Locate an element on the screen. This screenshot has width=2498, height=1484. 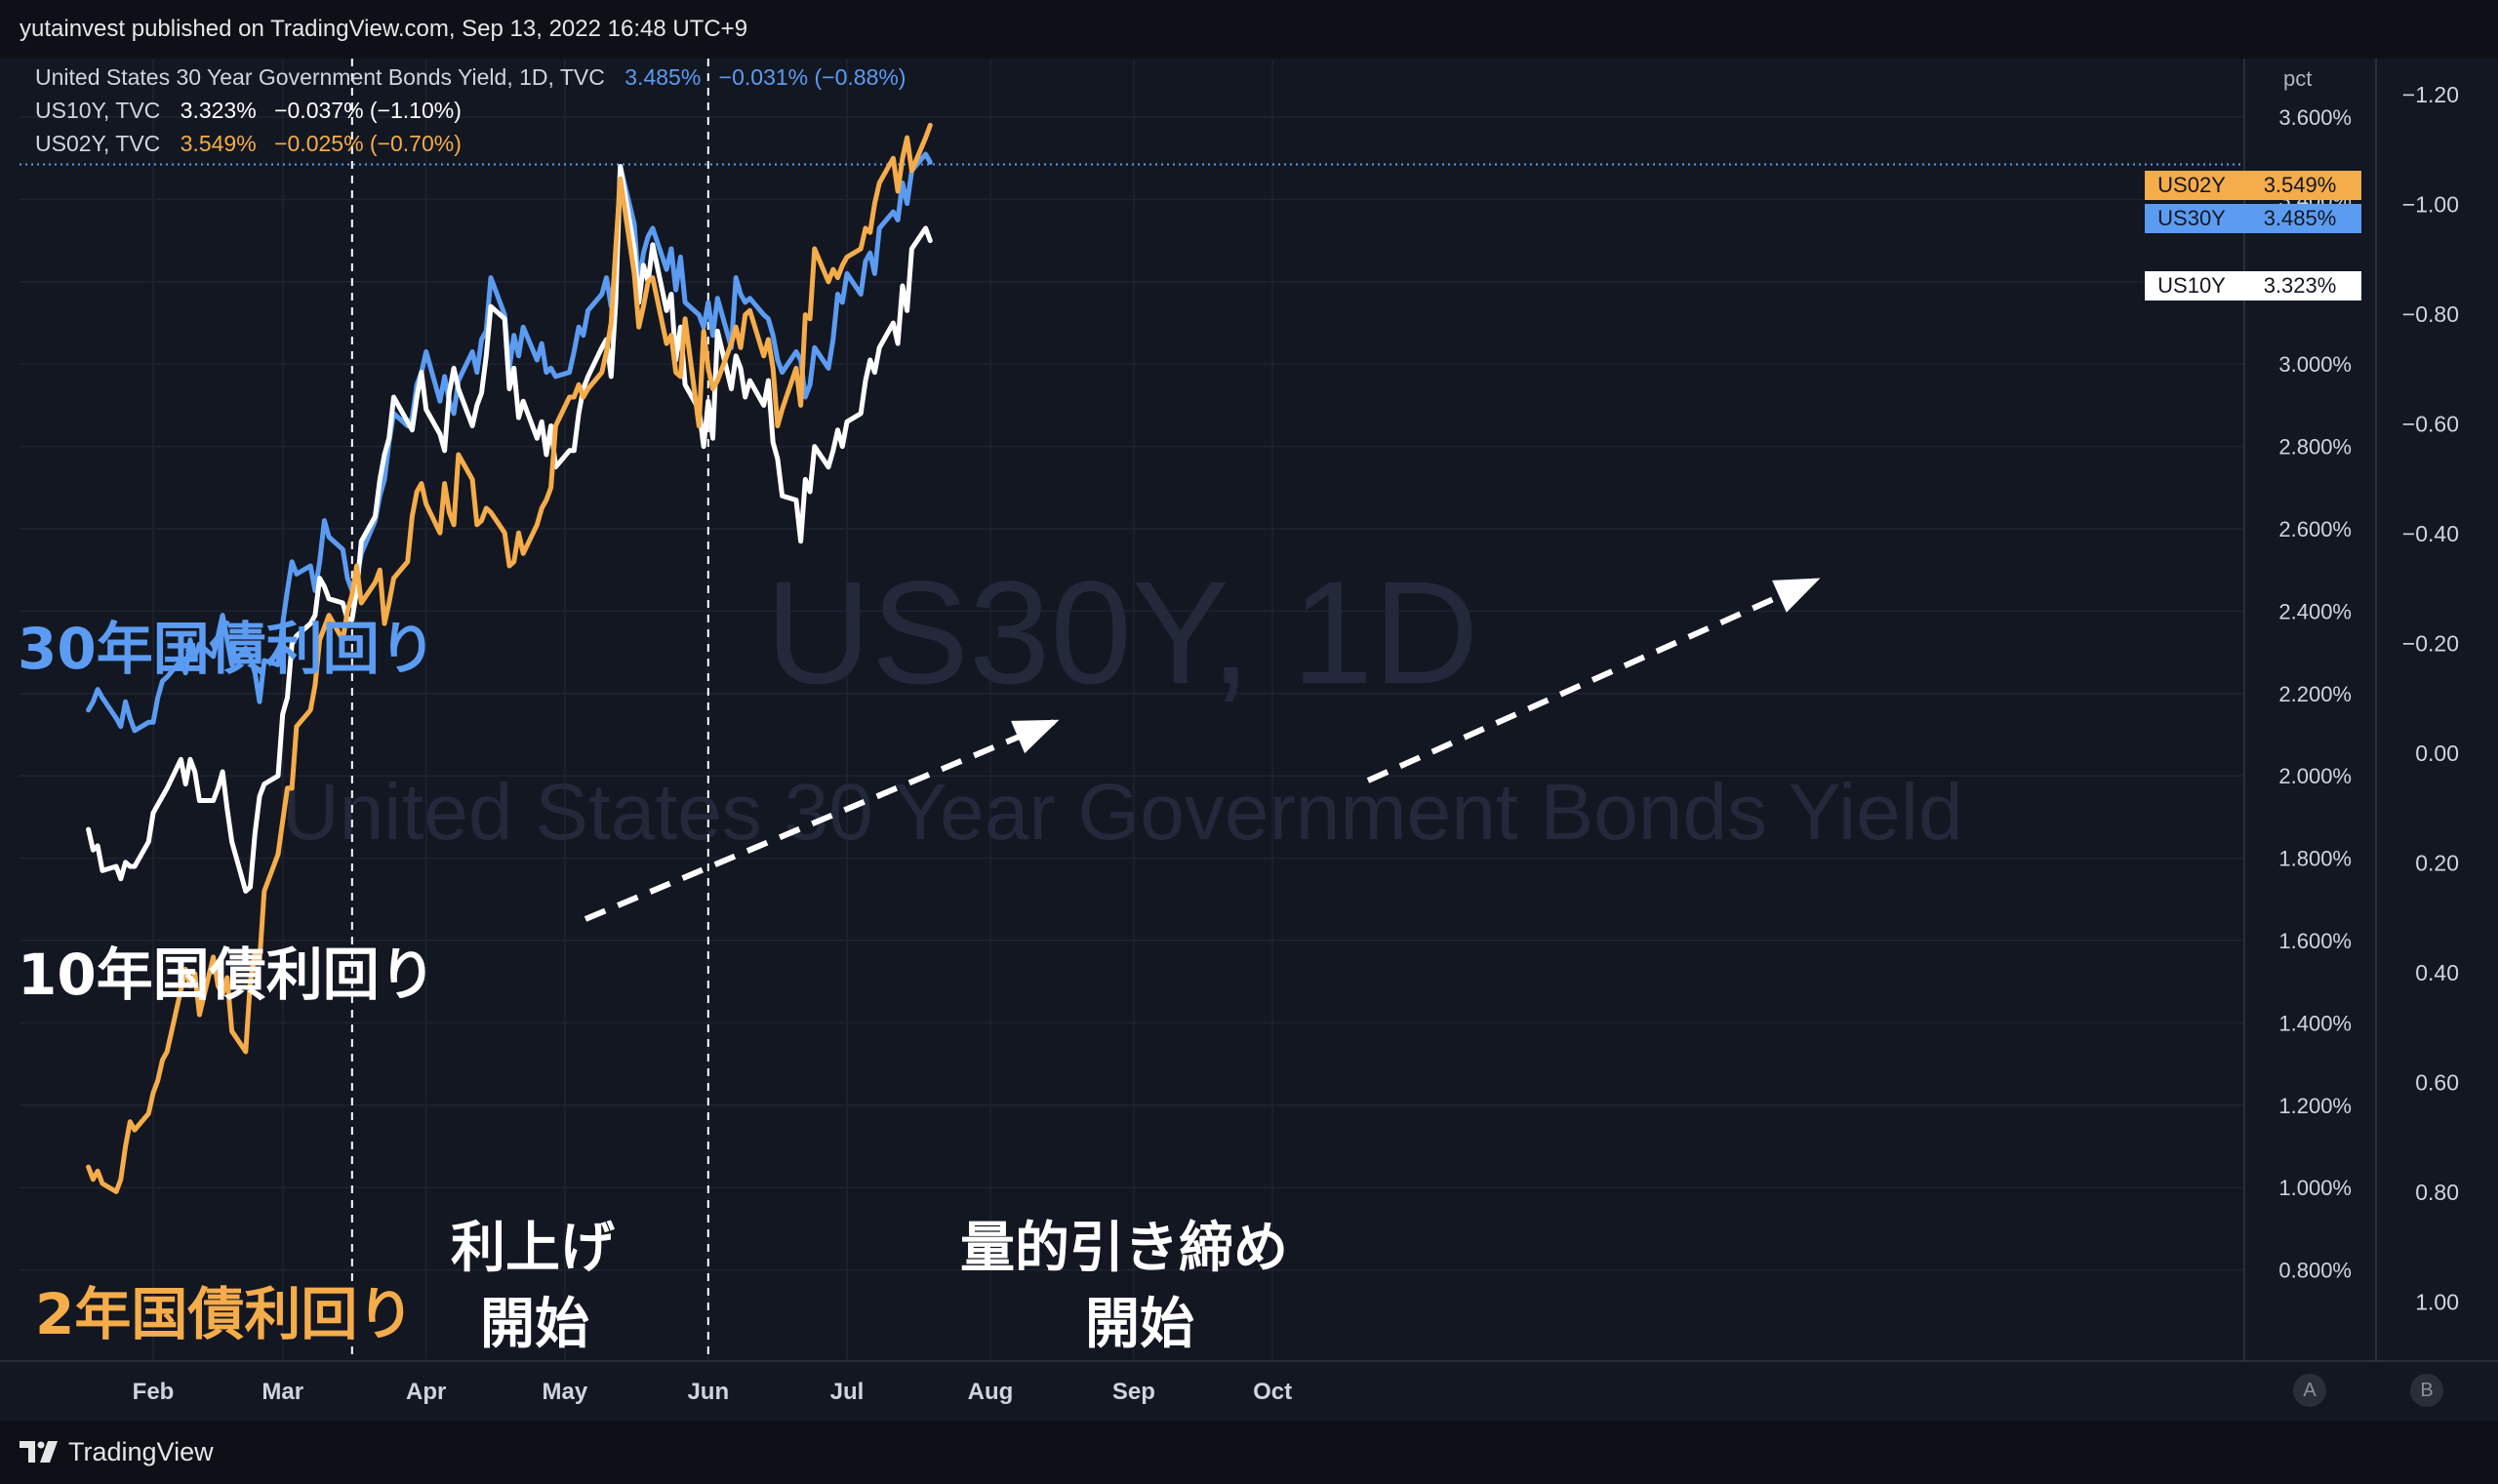
price-tag-us10y-value: 3.323% is located at coordinates (2300, 285).